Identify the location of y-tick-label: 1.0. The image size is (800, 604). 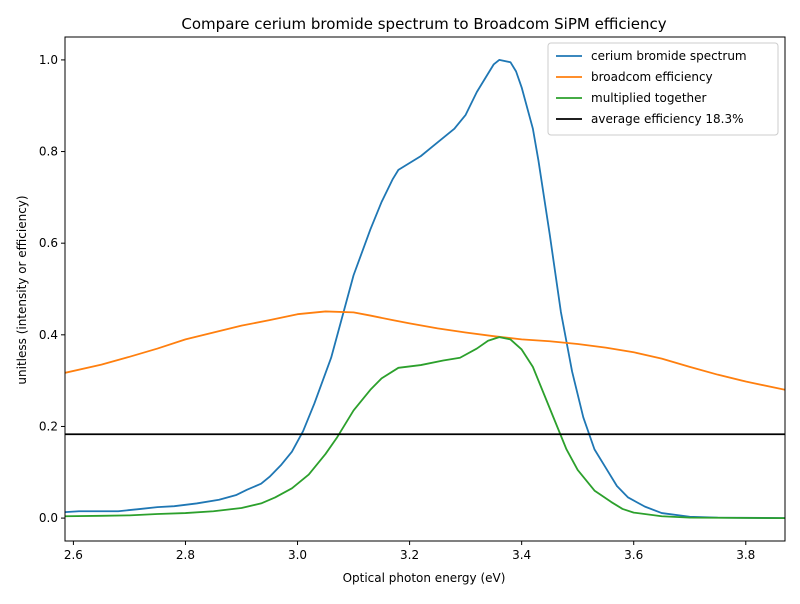
(48, 60).